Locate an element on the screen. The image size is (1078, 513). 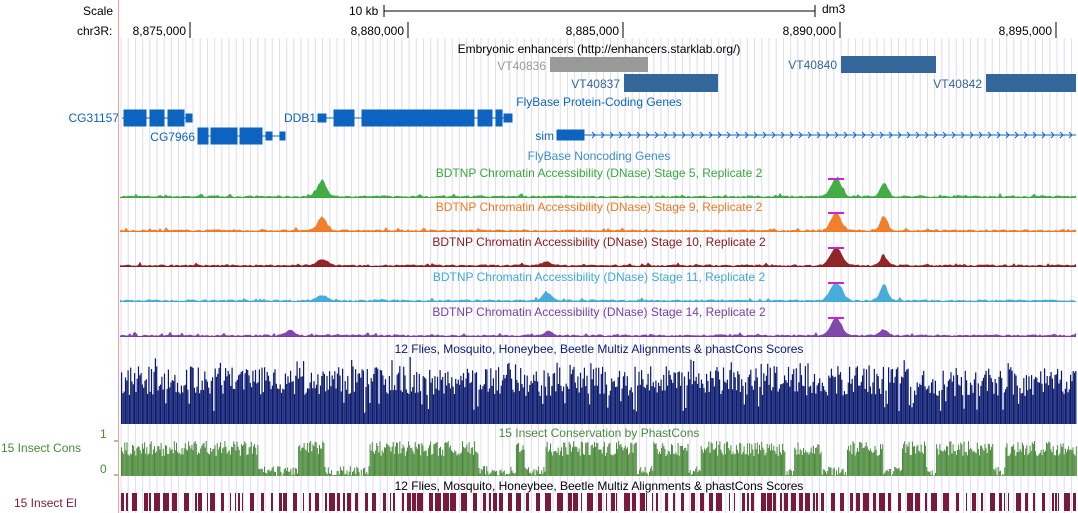
assembly-label: dm3 is located at coordinates (834, 9).